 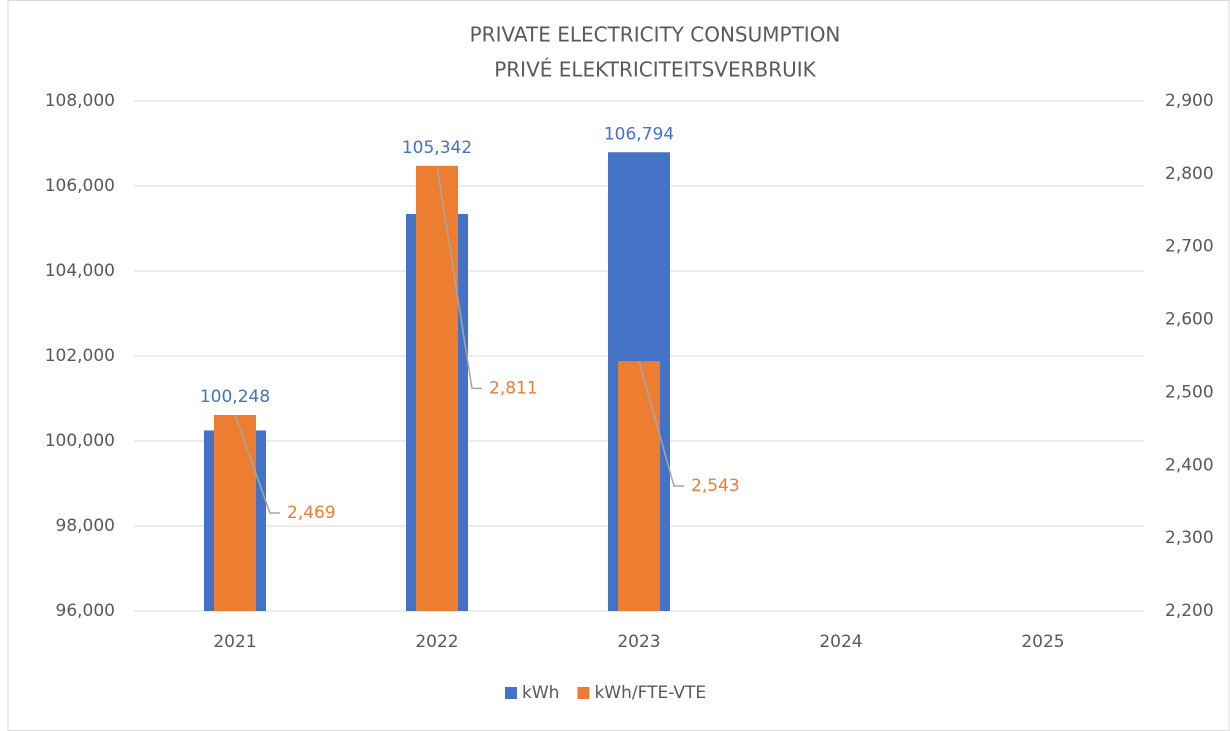 I want to click on y-tick-label: 106,000, so click(x=80, y=186).